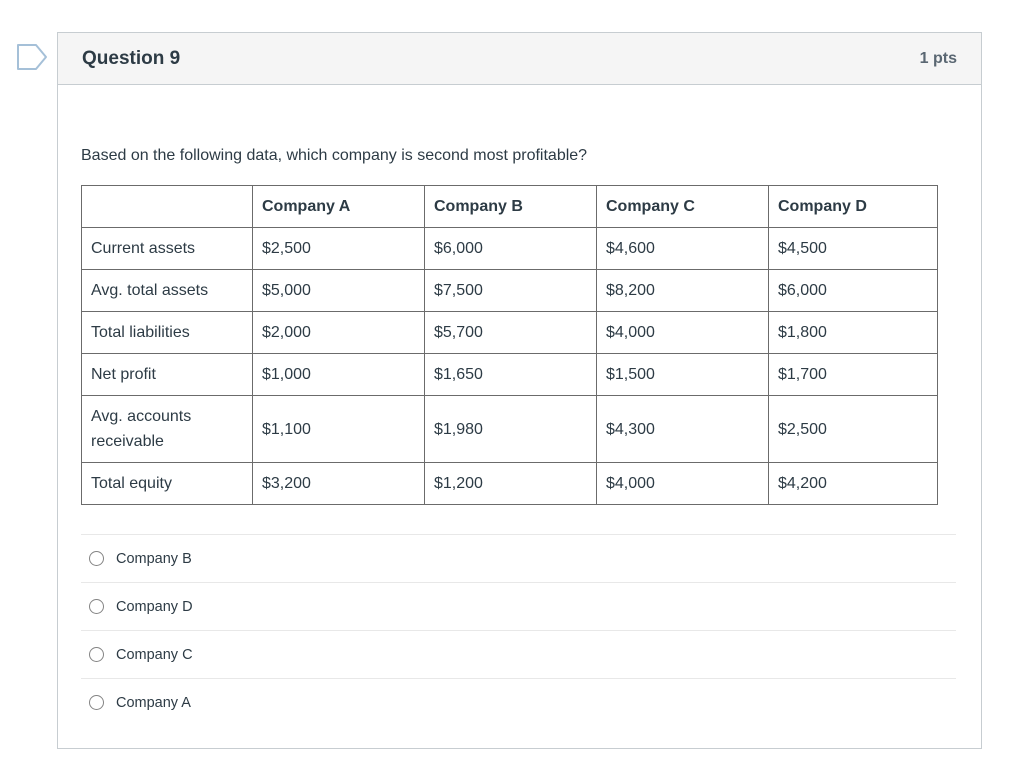  I want to click on cell-value: $1,980, so click(510, 429).